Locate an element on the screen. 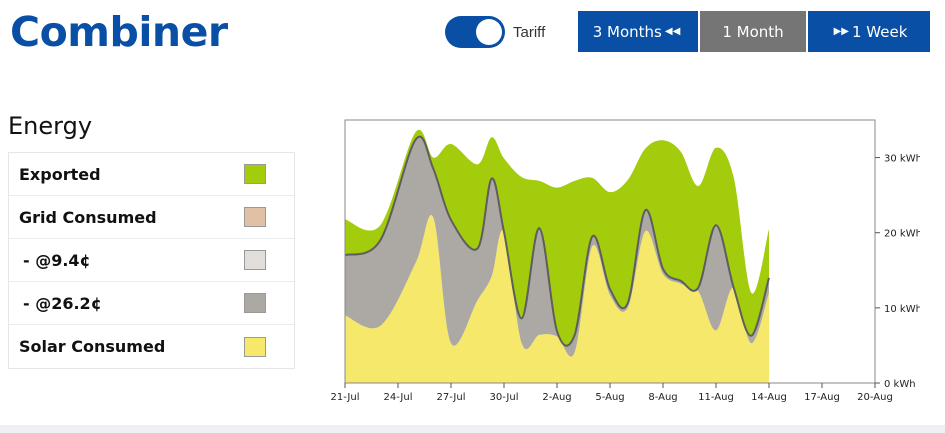 The image size is (945, 433). one-month-button: 1 Month is located at coordinates (753, 31).